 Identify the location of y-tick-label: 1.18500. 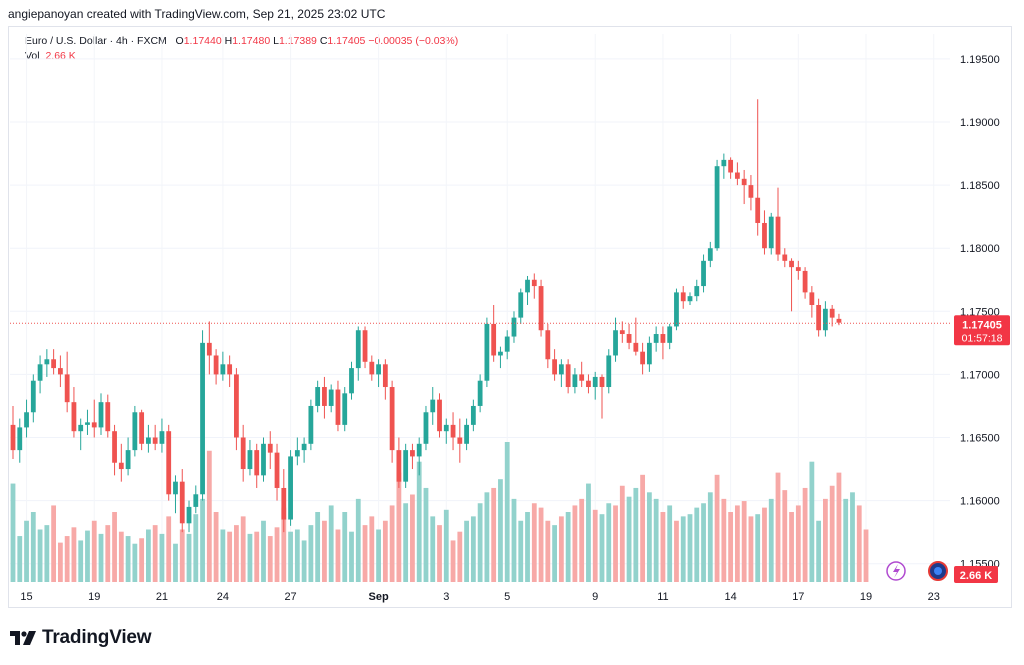
(980, 186).